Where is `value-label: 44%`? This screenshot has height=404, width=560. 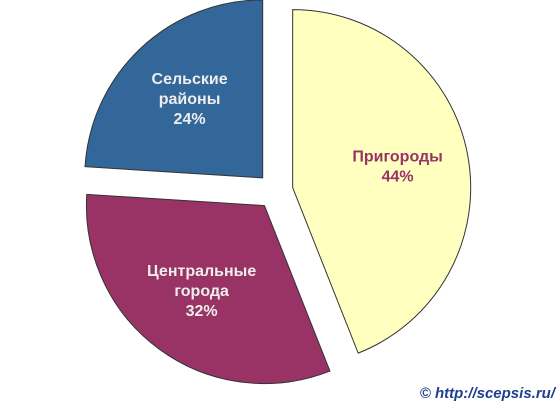
value-label: 44% is located at coordinates (398, 177).